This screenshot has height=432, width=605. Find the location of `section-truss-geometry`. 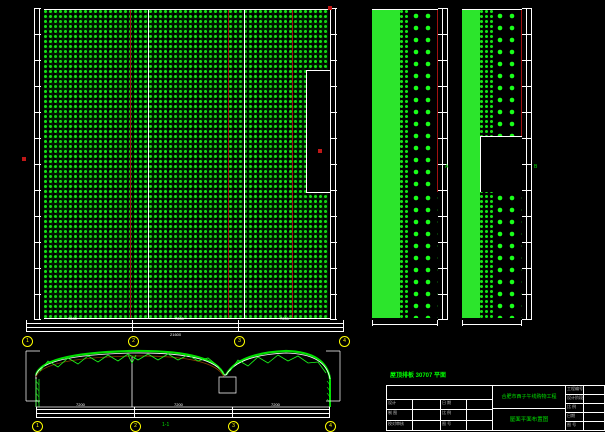

section-truss-geometry is located at coordinates (183, 378).